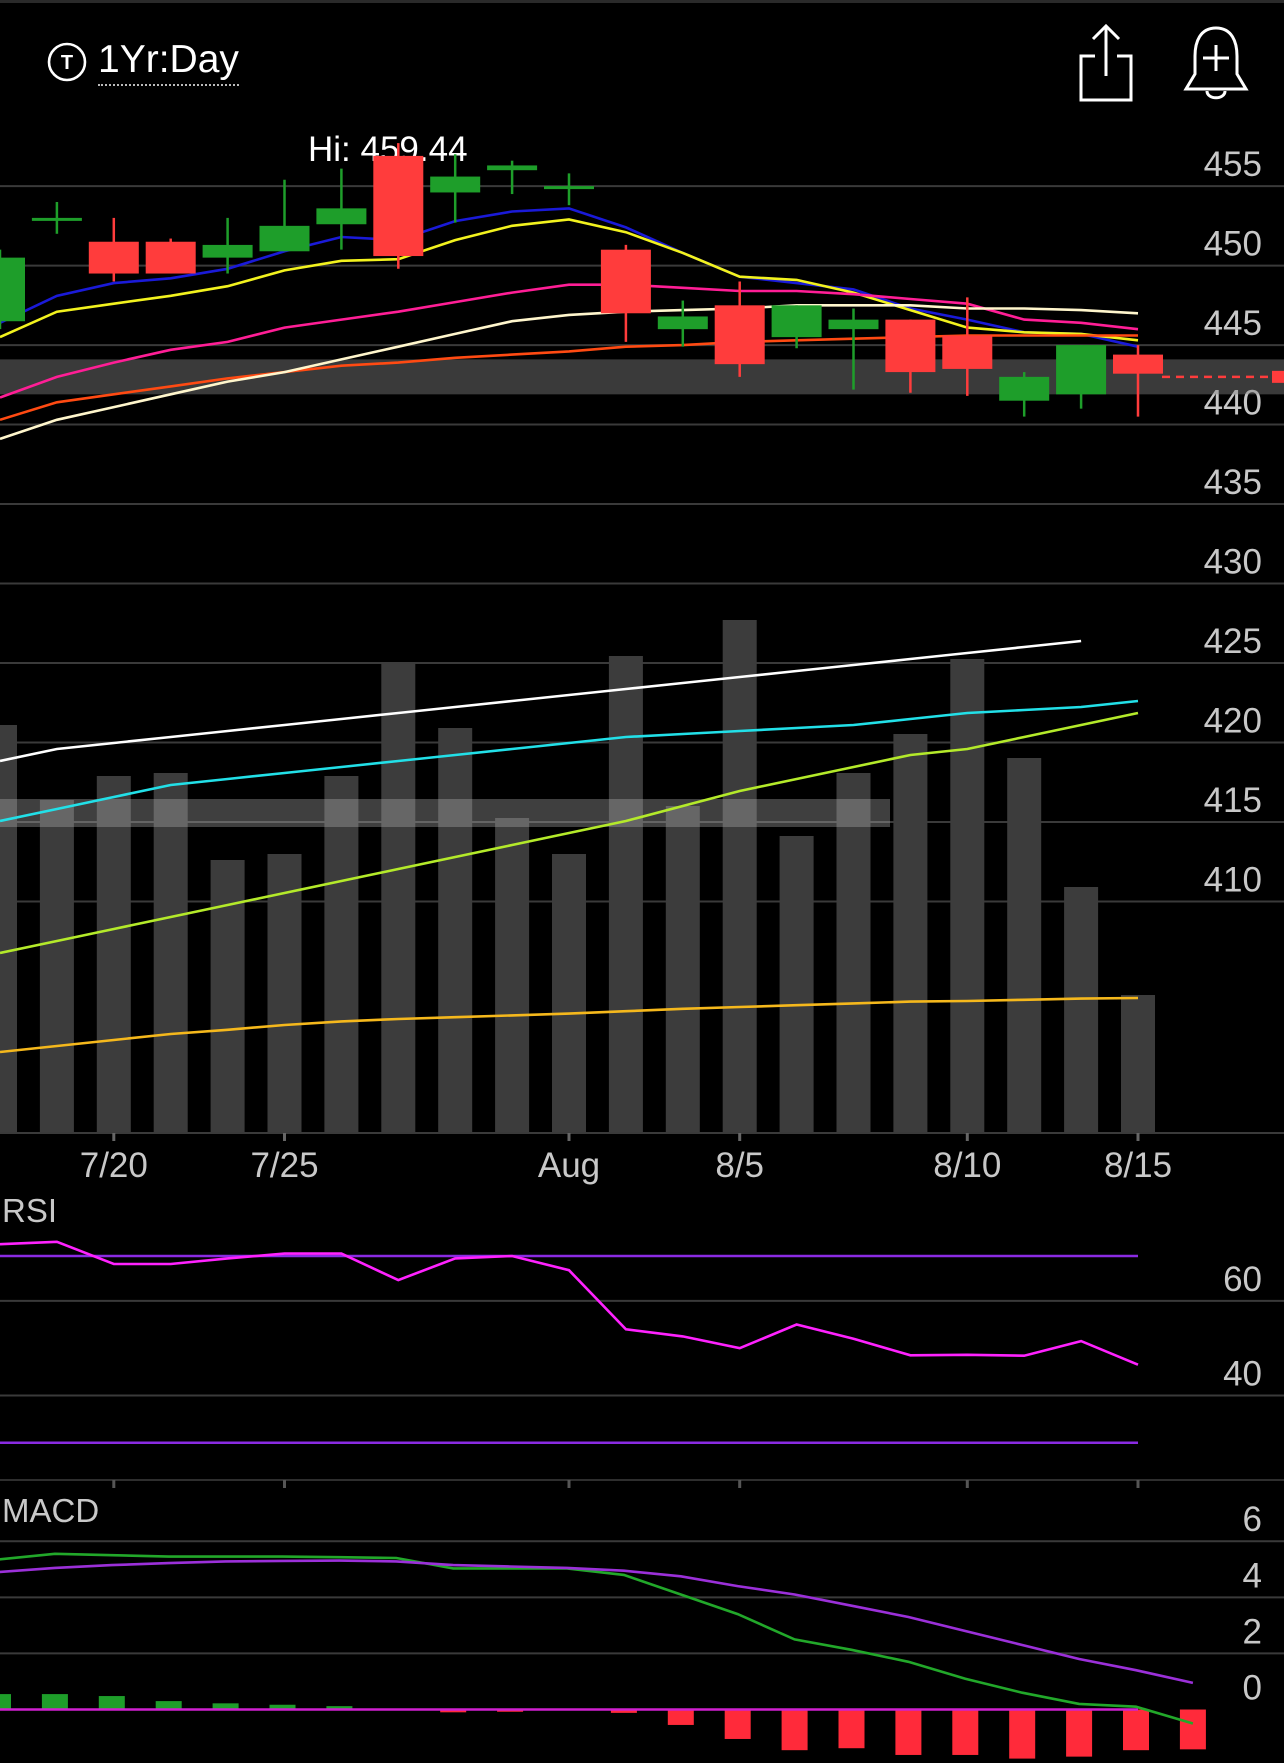 The width and height of the screenshot is (1284, 1763). I want to click on rsi-line, so click(569, 1303).